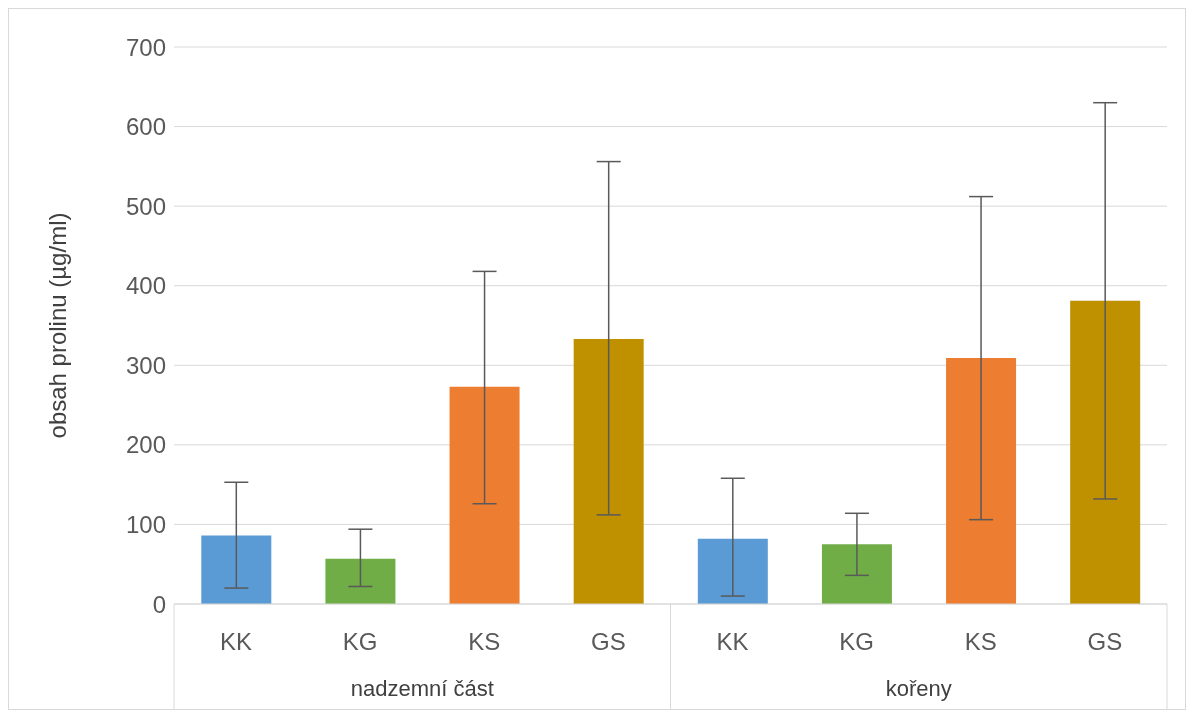 This screenshot has height=722, width=1192. What do you see at coordinates (57, 325) in the screenshot?
I see `y-axis-title: obsah prolinu (µg/ml)` at bounding box center [57, 325].